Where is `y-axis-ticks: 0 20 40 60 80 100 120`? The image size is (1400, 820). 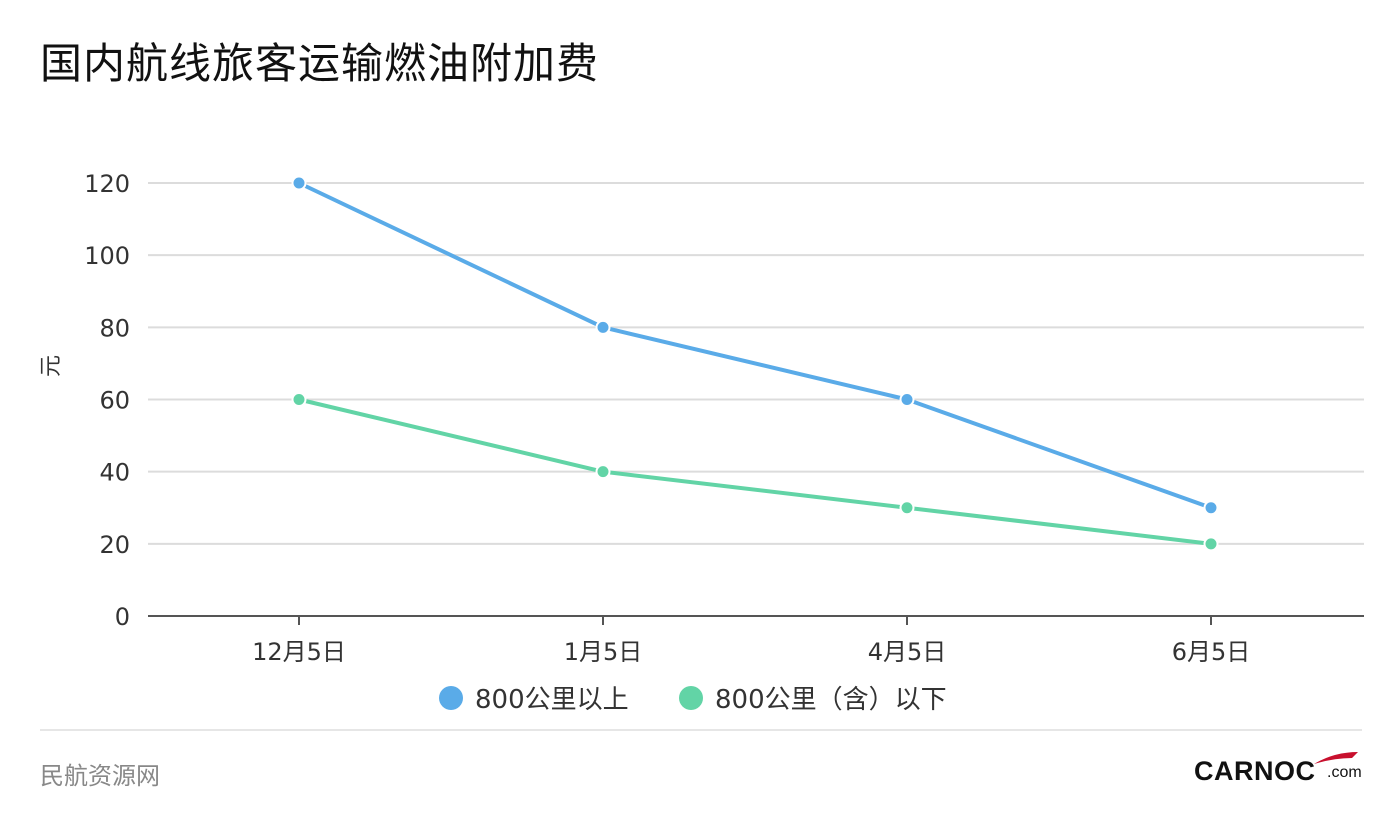
y-axis-ticks: 0 20 40 60 80 100 120 is located at coordinates (107, 400).